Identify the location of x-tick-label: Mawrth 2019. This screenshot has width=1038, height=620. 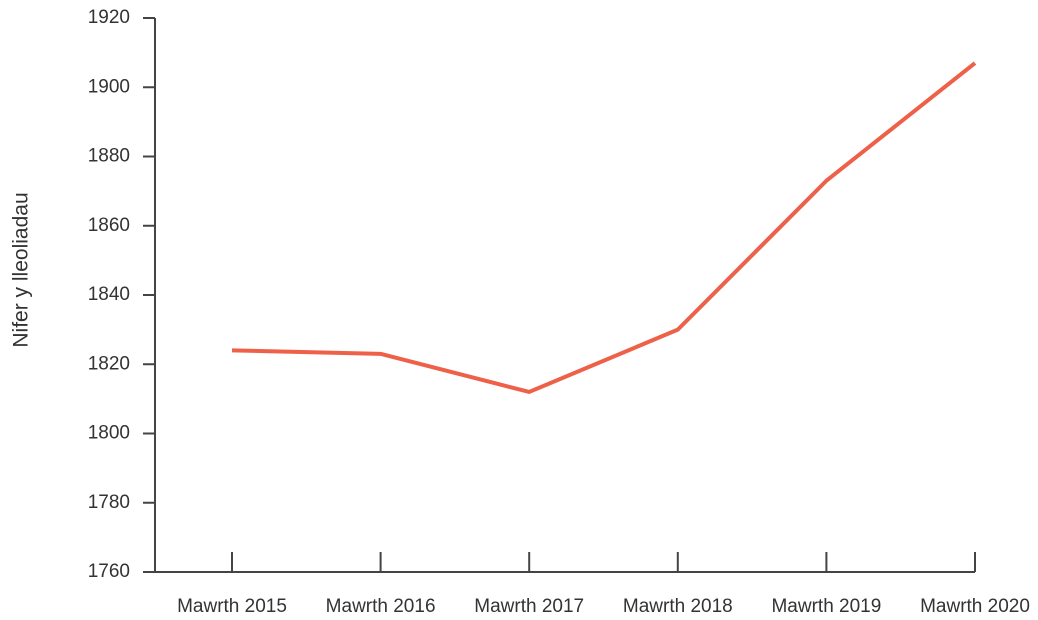
(826, 606).